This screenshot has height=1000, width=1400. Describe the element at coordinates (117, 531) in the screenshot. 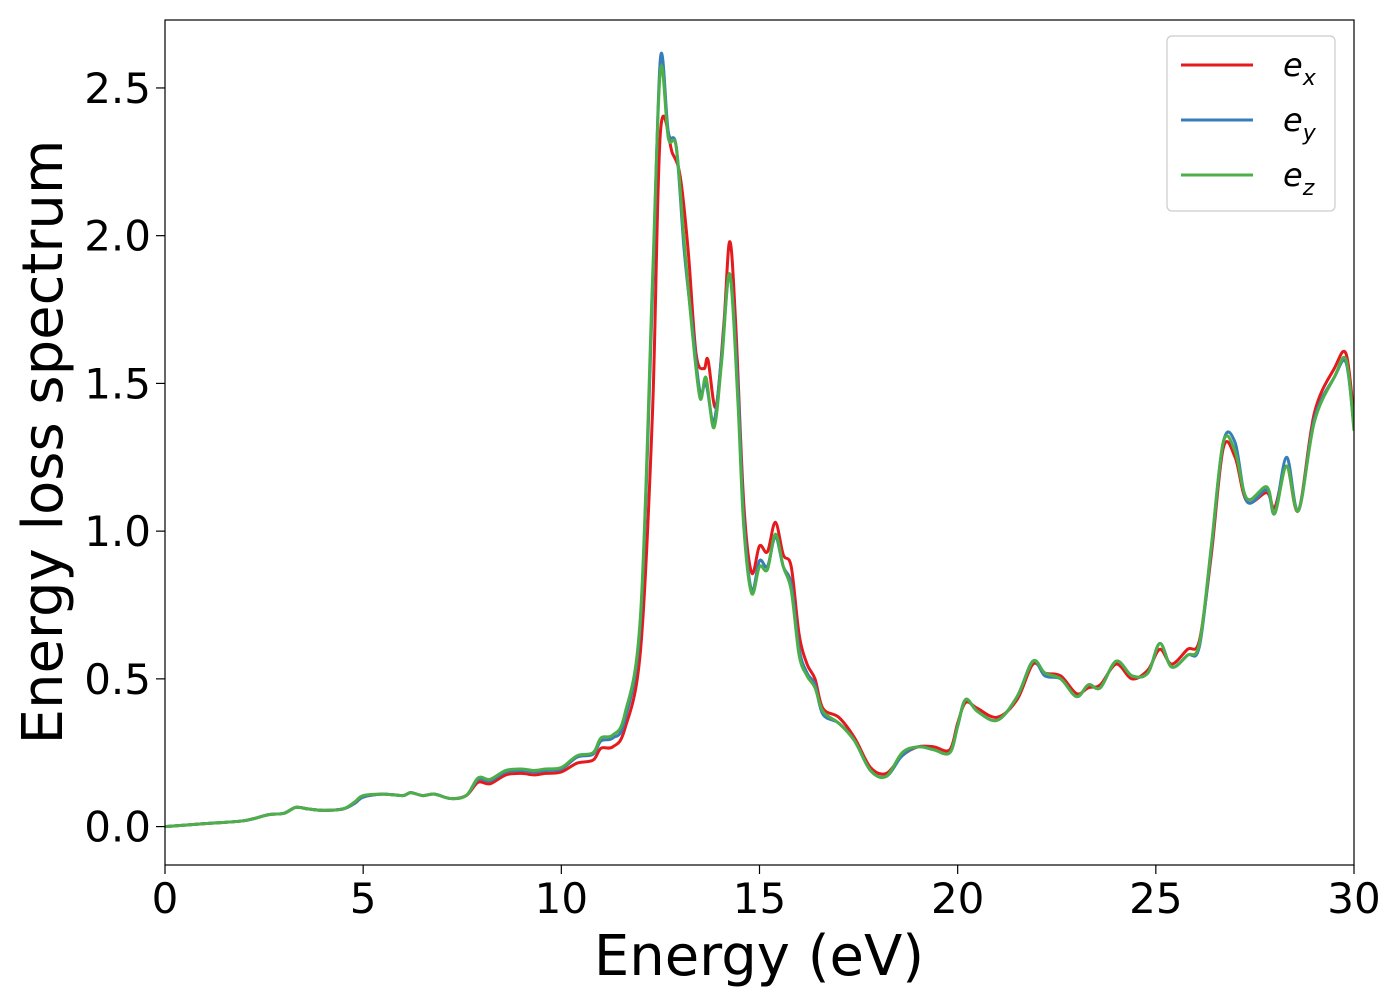

I see `y-tick-label: 1.0` at that location.